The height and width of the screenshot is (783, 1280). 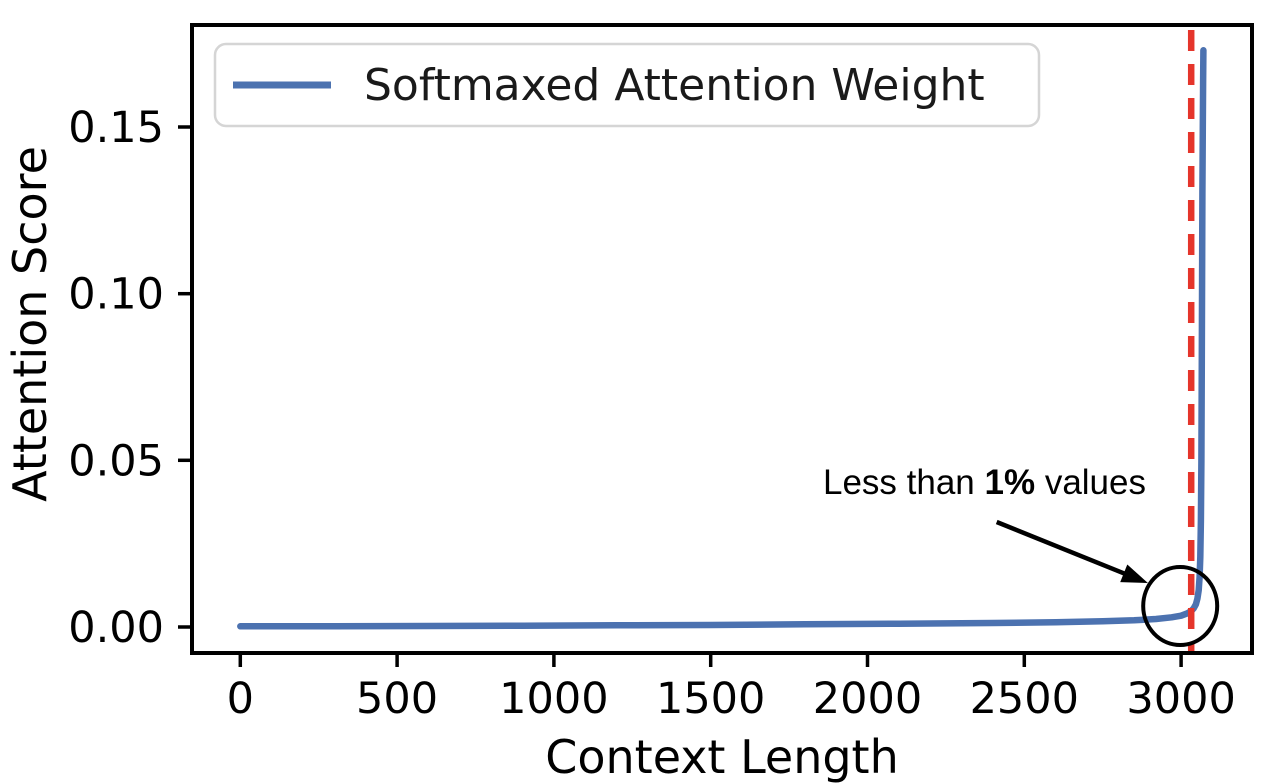 I want to click on annotation-label-bold-part: 1%, so click(x=1010, y=482).